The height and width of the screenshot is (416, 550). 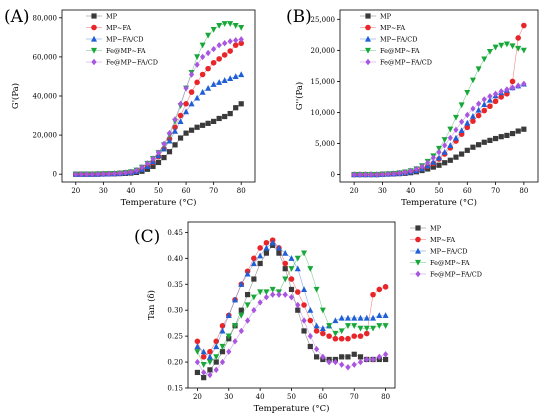 What do you see at coordinates (400, 51) in the screenshot?
I see `legend-label: Fe@MP~FA` at bounding box center [400, 51].